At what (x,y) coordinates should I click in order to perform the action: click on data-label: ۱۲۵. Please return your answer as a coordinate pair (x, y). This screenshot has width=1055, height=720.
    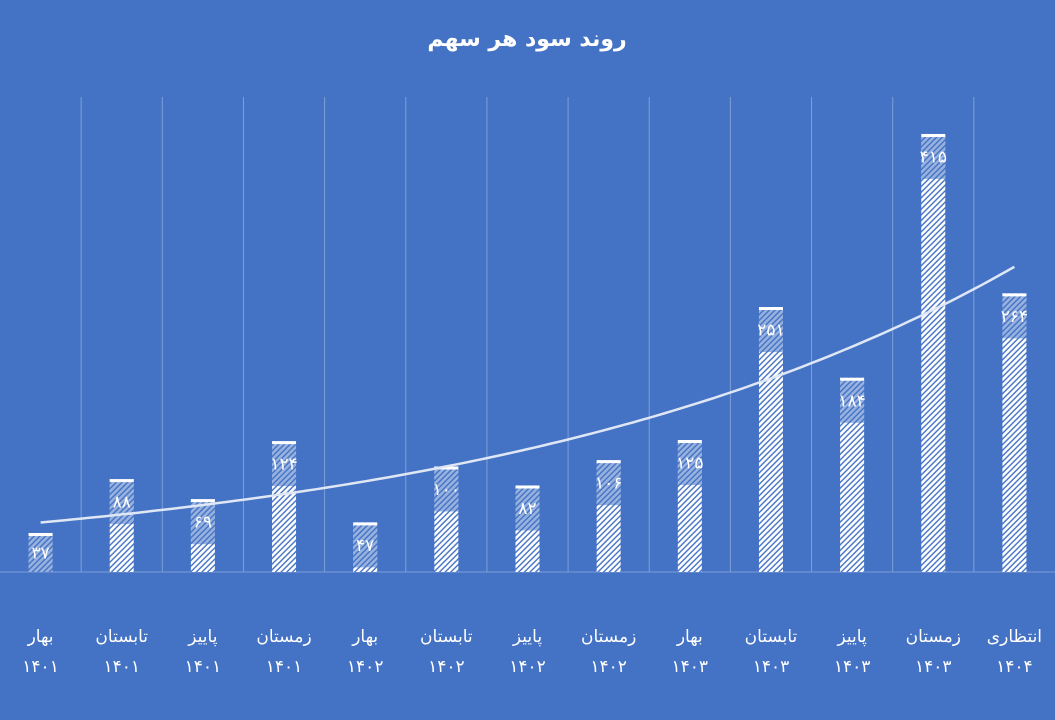
    Looking at the image, I should click on (689, 464).